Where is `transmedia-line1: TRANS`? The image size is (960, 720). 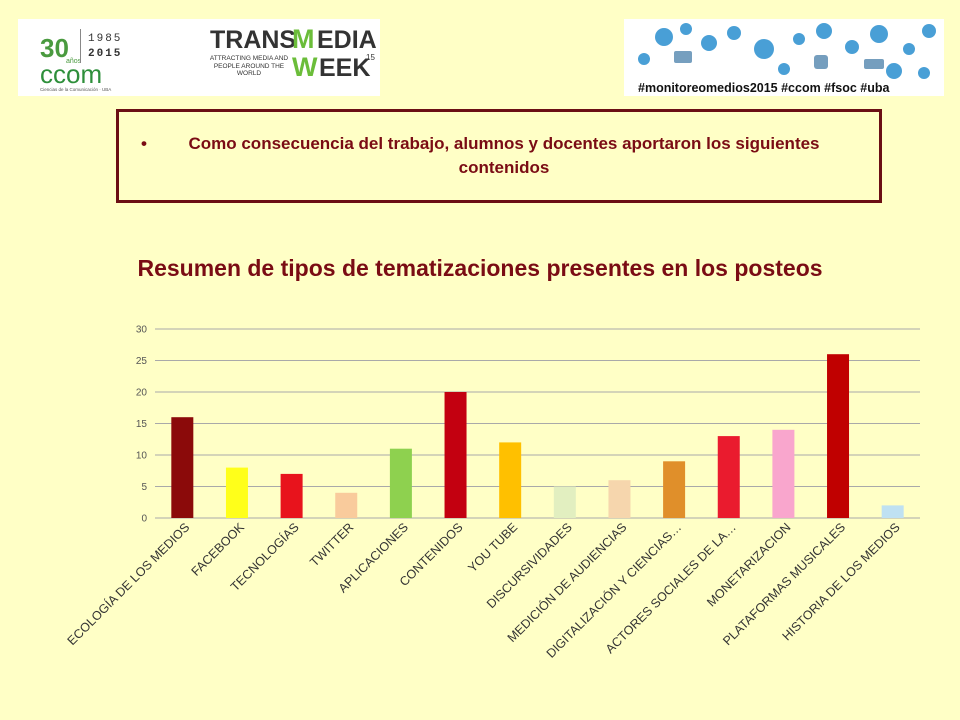 transmedia-line1: TRANS is located at coordinates (253, 40).